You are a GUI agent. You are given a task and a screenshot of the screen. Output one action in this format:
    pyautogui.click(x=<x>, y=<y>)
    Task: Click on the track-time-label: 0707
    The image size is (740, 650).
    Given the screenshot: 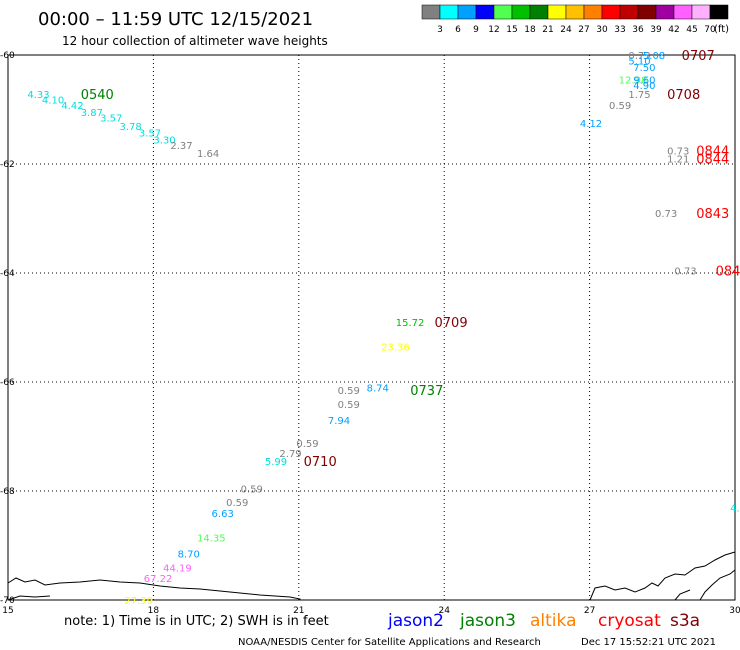 What is the action you would take?
    pyautogui.click(x=698, y=56)
    